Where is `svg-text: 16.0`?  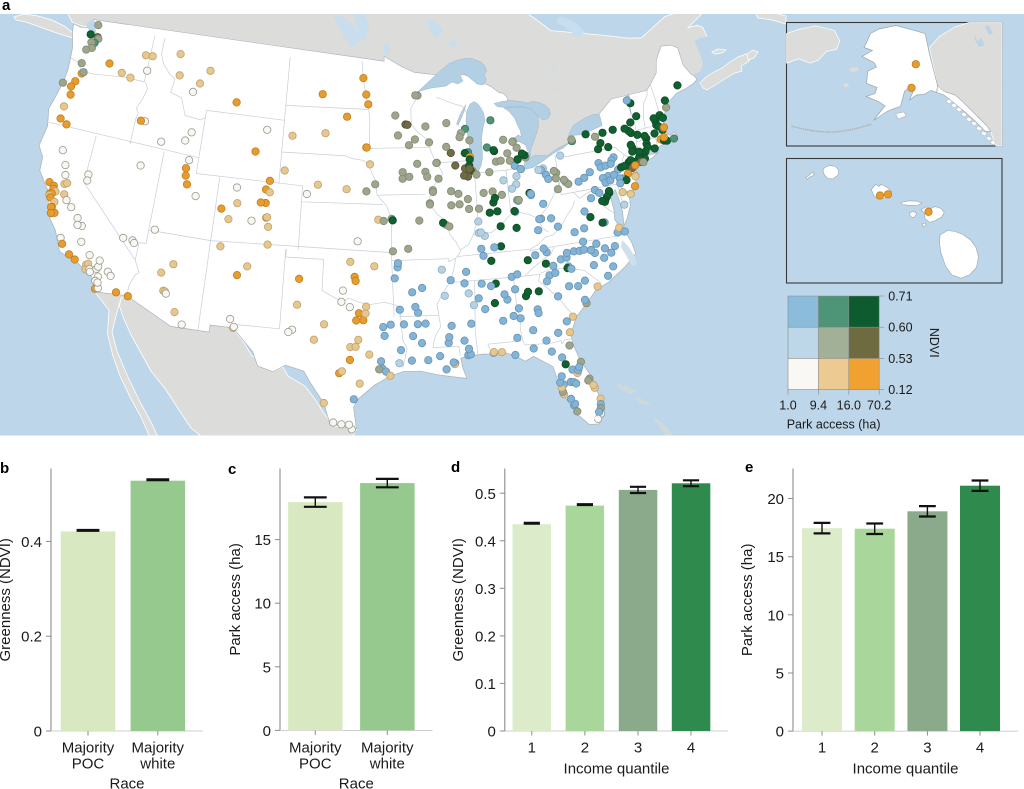
svg-text: 16.0 is located at coordinates (849, 406).